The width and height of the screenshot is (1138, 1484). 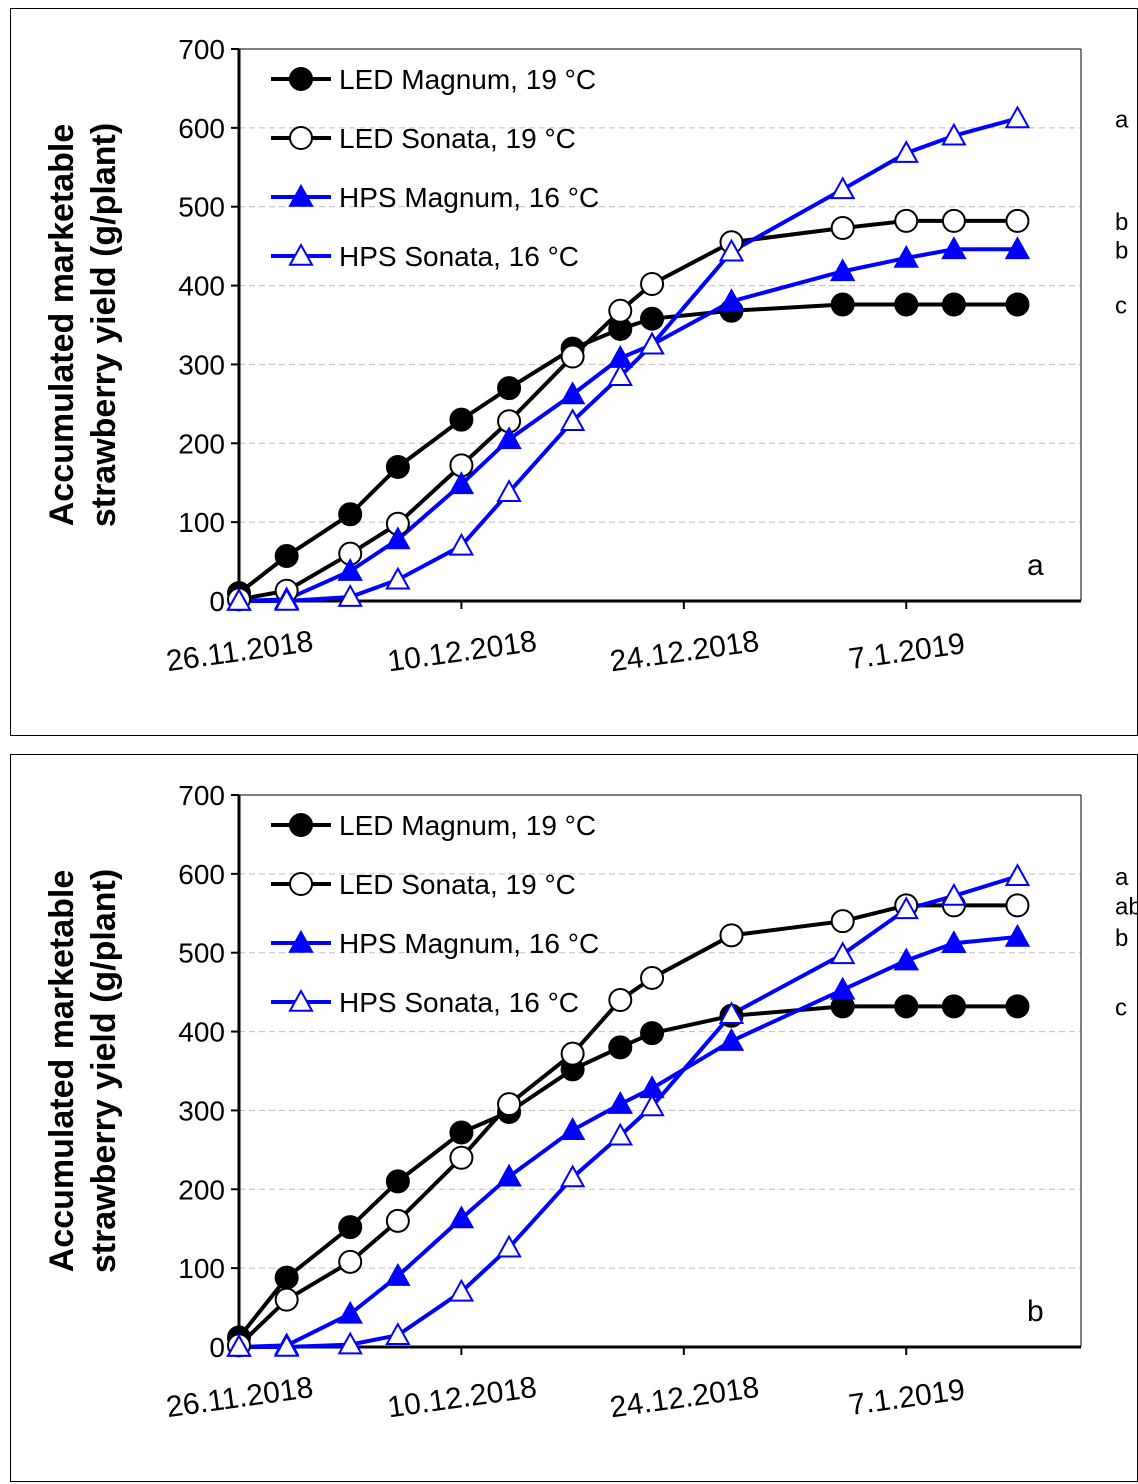 What do you see at coordinates (201, 1189) in the screenshot?
I see `chart-b-y-tick-label: 200` at bounding box center [201, 1189].